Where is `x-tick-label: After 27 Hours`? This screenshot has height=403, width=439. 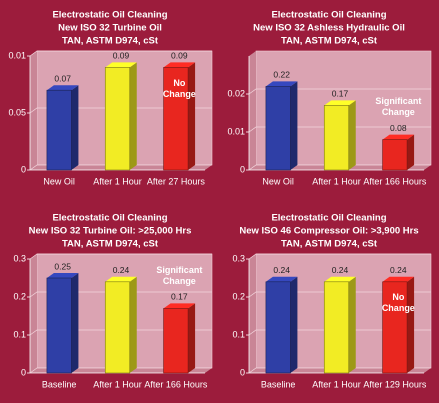
x-tick-label: After 27 Hours is located at coordinates (176, 181).